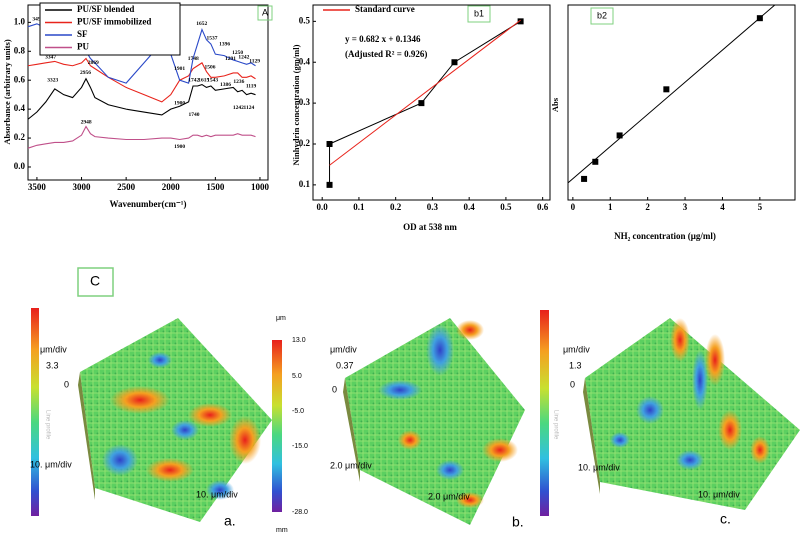 The image size is (811, 544). What do you see at coordinates (518, 522) in the screenshot?
I see `surface-label: b.` at bounding box center [518, 522].